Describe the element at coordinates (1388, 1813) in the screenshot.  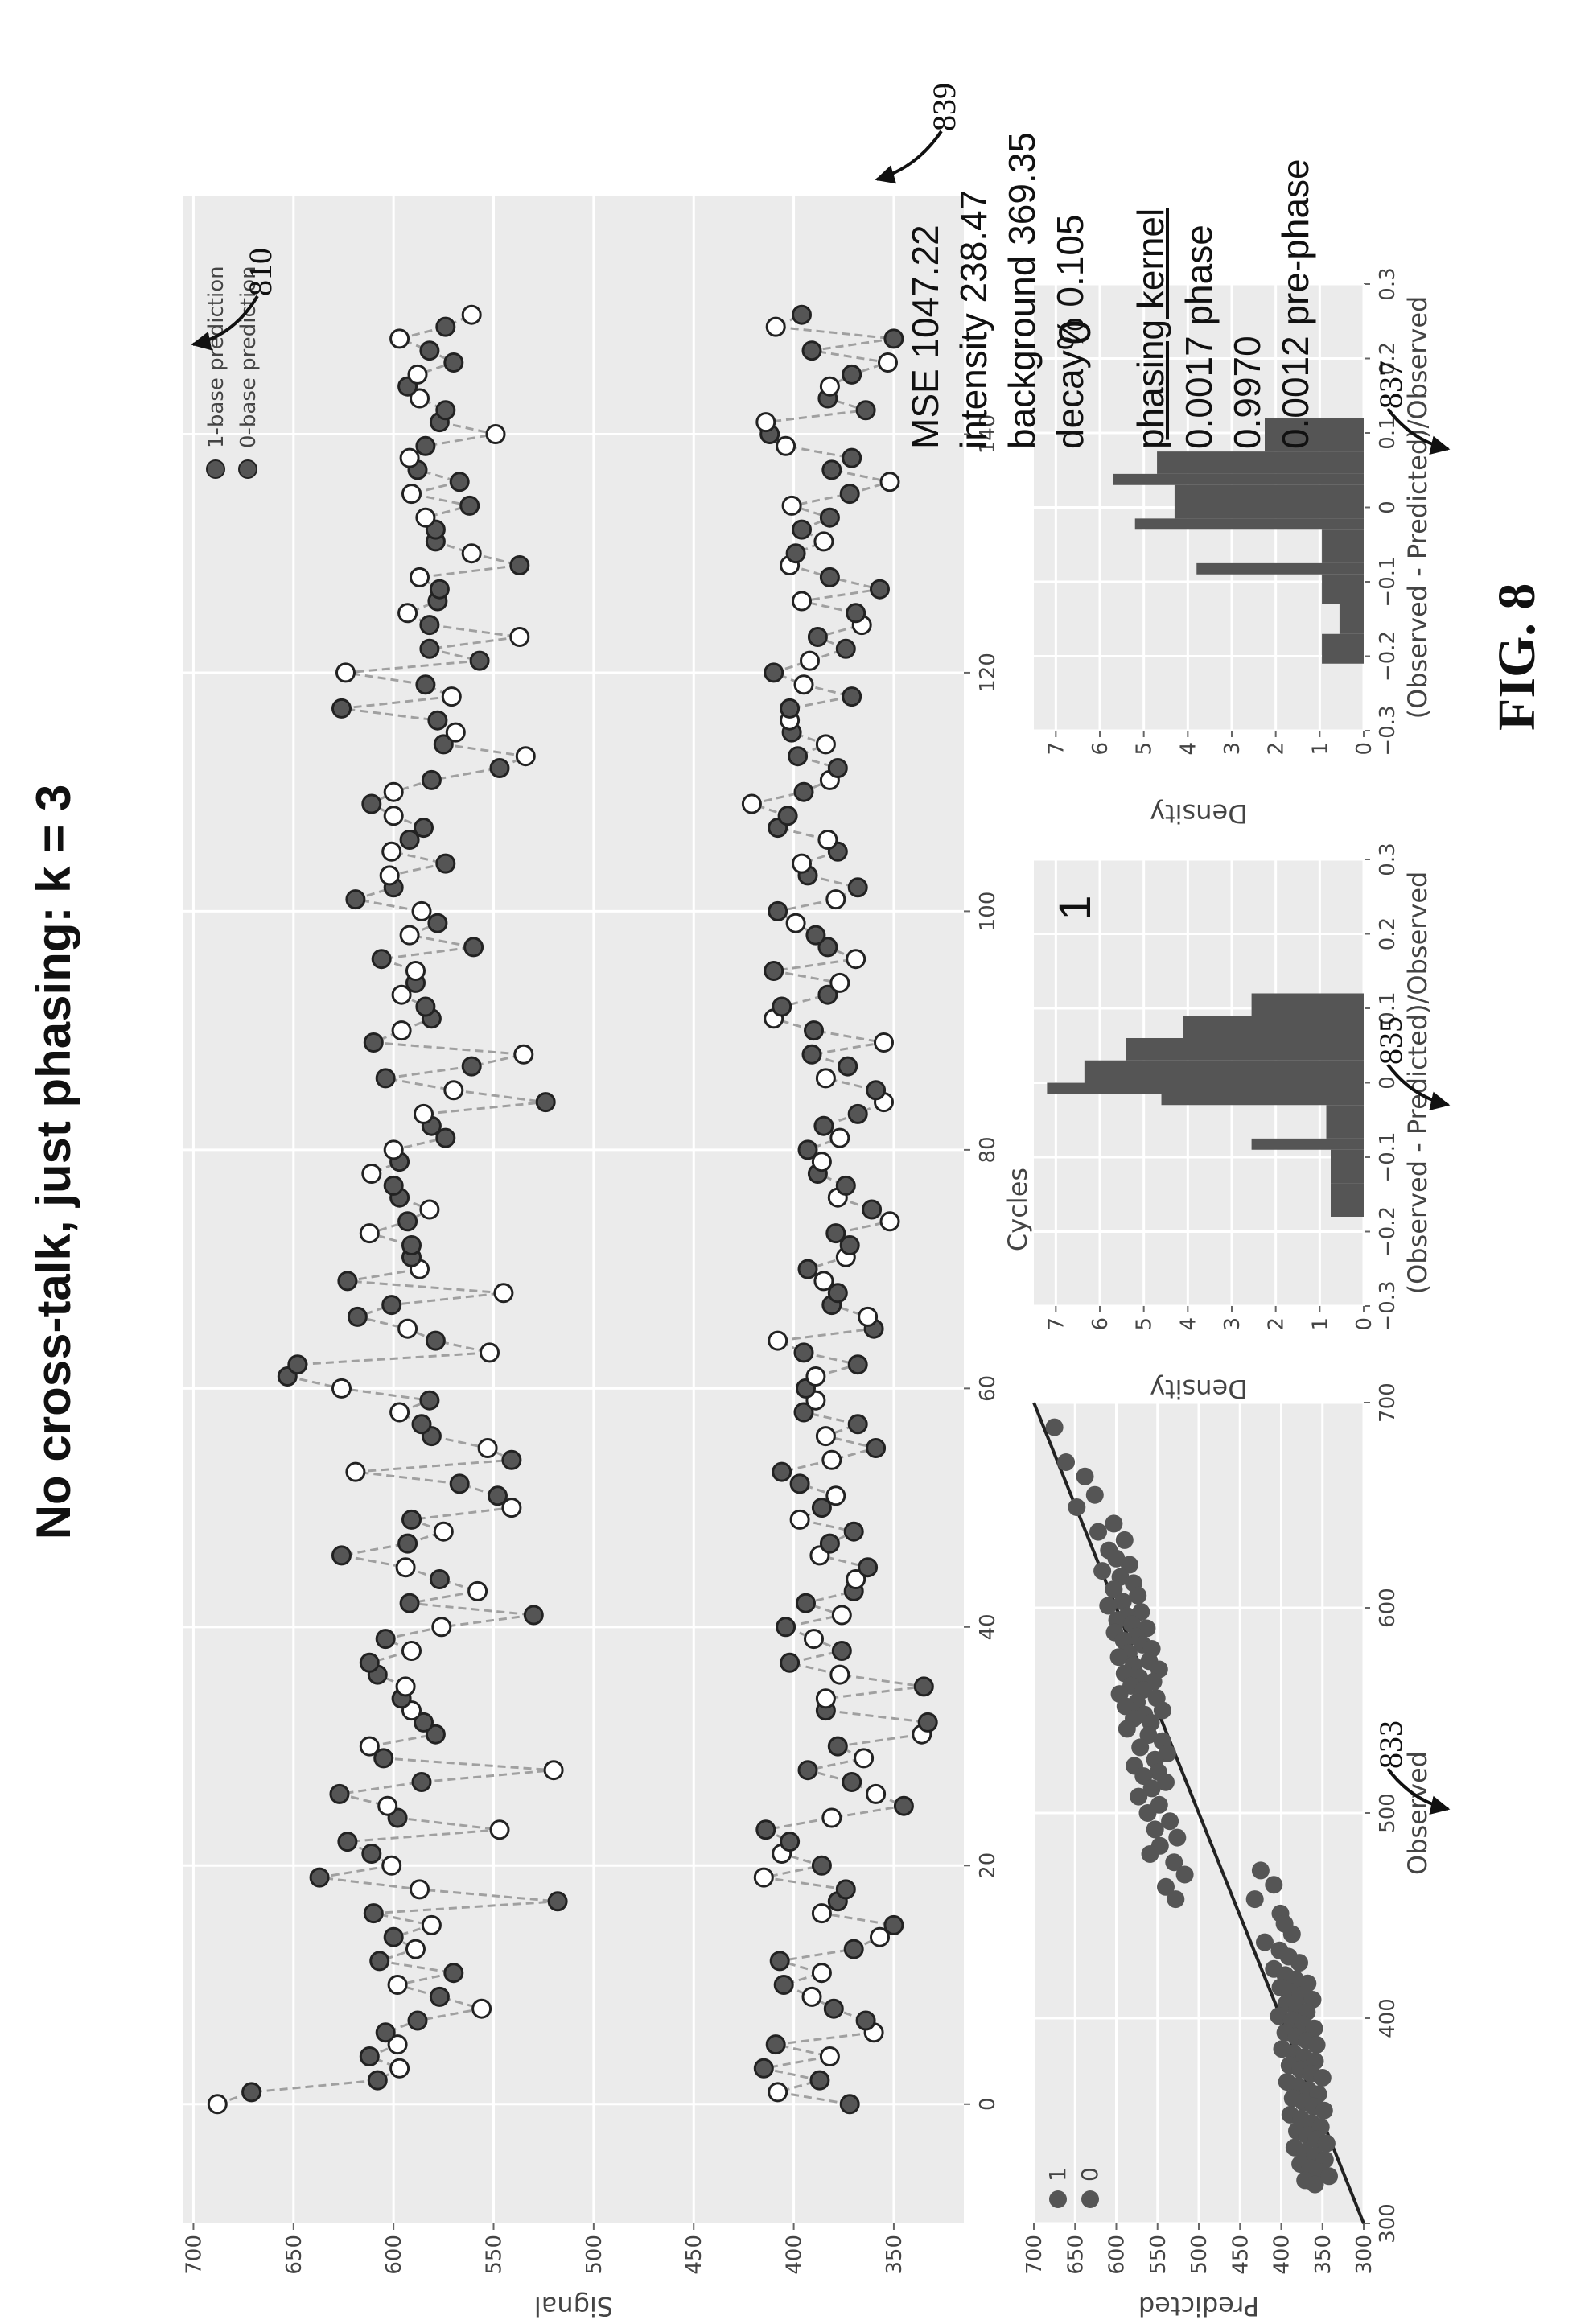
I see `obs-pred-x-tick-label: 500` at that location.